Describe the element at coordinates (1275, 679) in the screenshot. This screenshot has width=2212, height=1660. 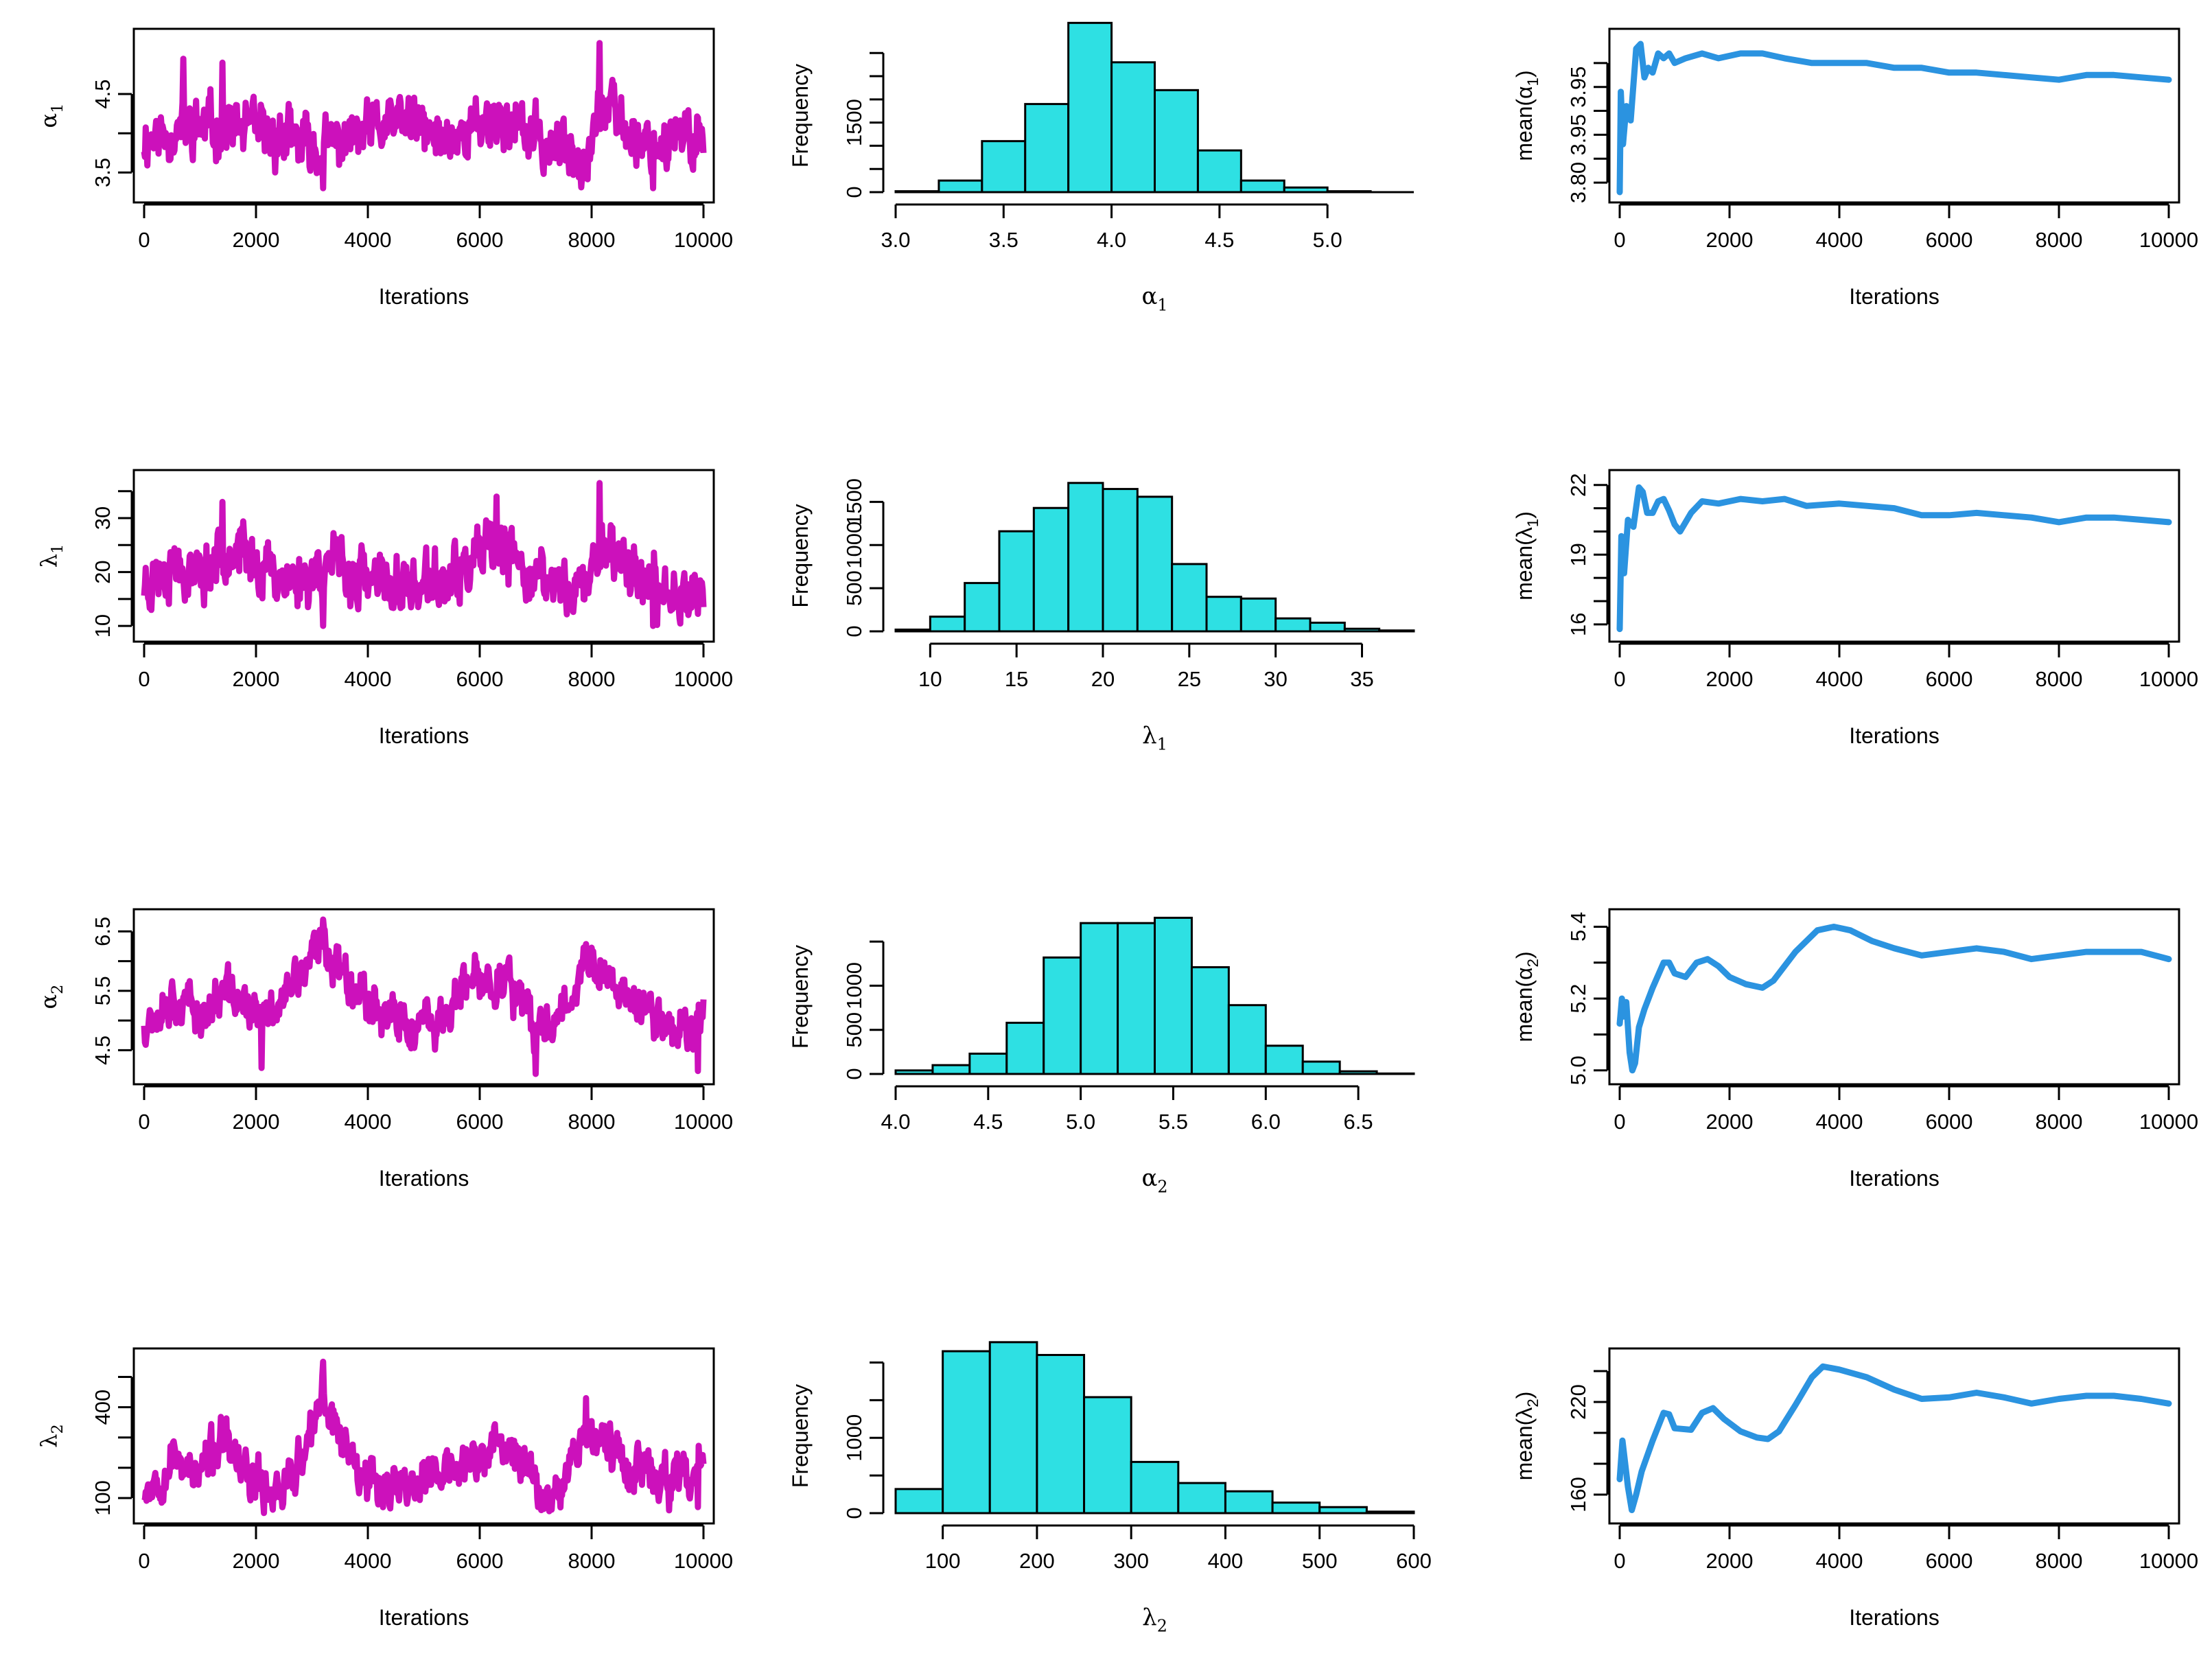
I see `x-tick-label: 30` at that location.